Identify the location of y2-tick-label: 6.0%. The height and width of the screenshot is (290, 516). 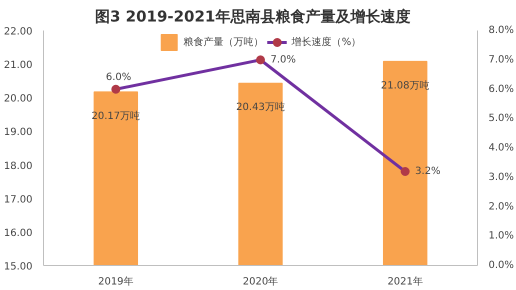
(501, 89).